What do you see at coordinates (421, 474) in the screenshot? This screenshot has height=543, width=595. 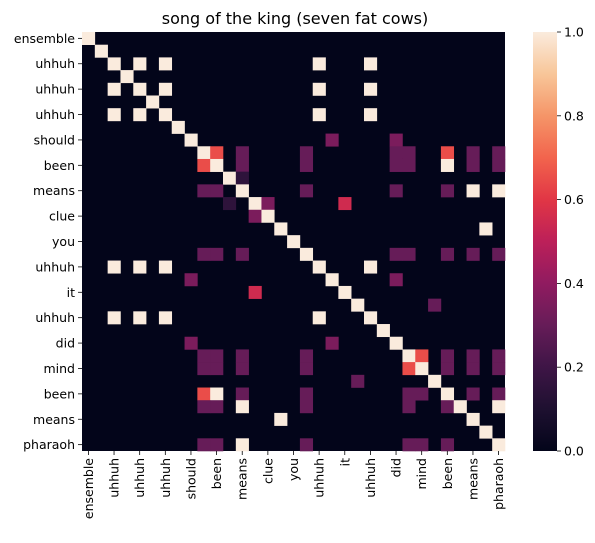 I see `x-tick-label: mind` at bounding box center [421, 474].